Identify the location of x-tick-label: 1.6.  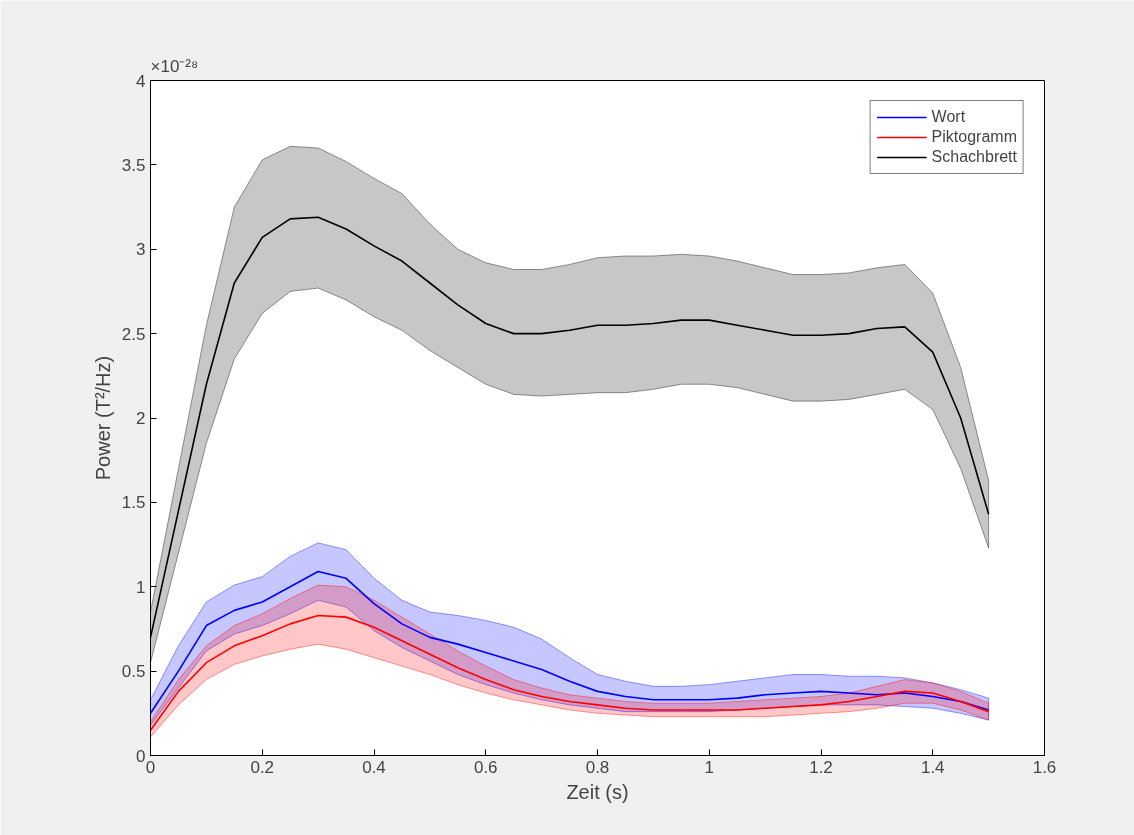
(1044, 767).